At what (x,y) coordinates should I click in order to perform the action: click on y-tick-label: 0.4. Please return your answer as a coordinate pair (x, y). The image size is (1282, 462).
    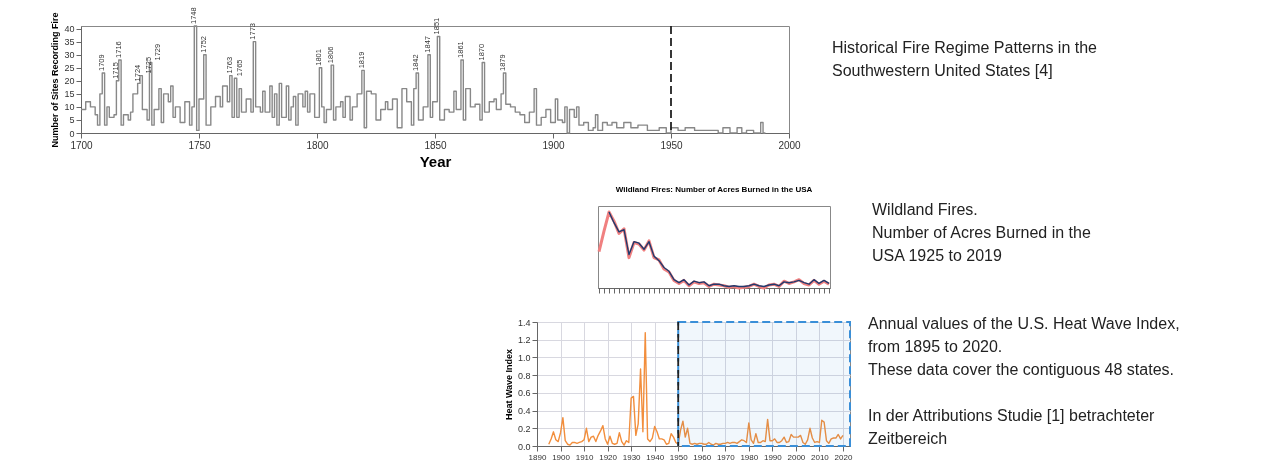
    Looking at the image, I should click on (524, 411).